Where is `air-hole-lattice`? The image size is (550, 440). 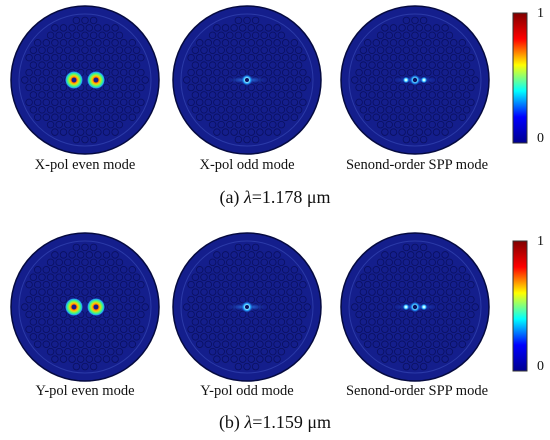 air-hole-lattice is located at coordinates (415, 80).